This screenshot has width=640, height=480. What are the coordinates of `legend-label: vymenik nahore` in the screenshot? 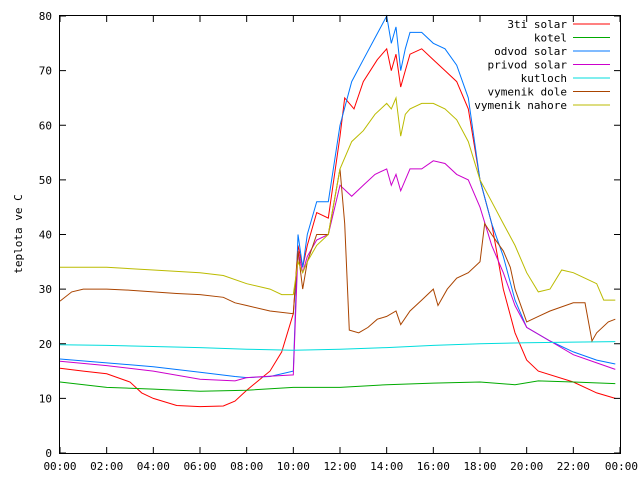 It's located at (520, 105).